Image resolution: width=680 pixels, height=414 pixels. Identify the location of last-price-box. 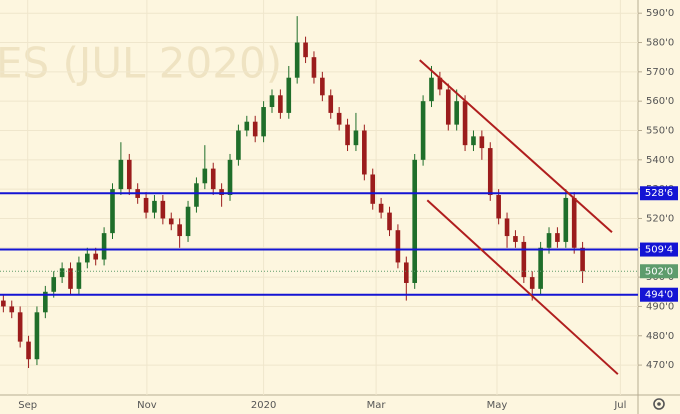
(659, 271).